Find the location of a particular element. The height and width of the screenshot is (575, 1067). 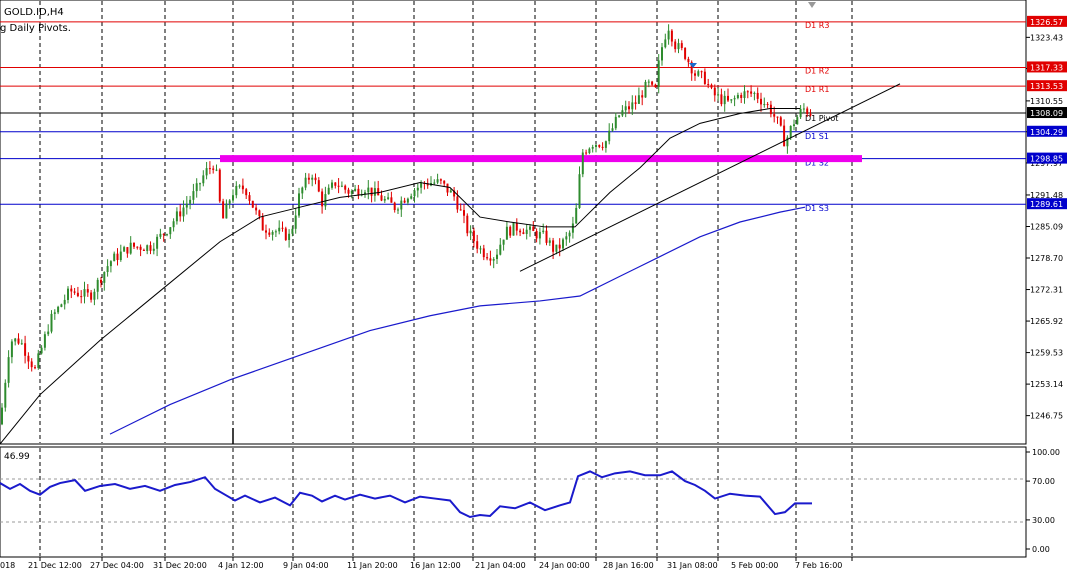

scroll-marker-icon is located at coordinates (812, 5).